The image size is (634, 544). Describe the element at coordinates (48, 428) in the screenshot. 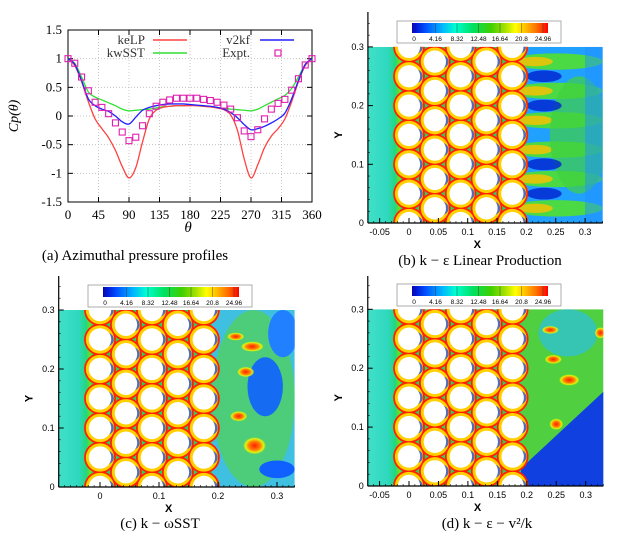

I see `y-tick-label: 0.1` at that location.